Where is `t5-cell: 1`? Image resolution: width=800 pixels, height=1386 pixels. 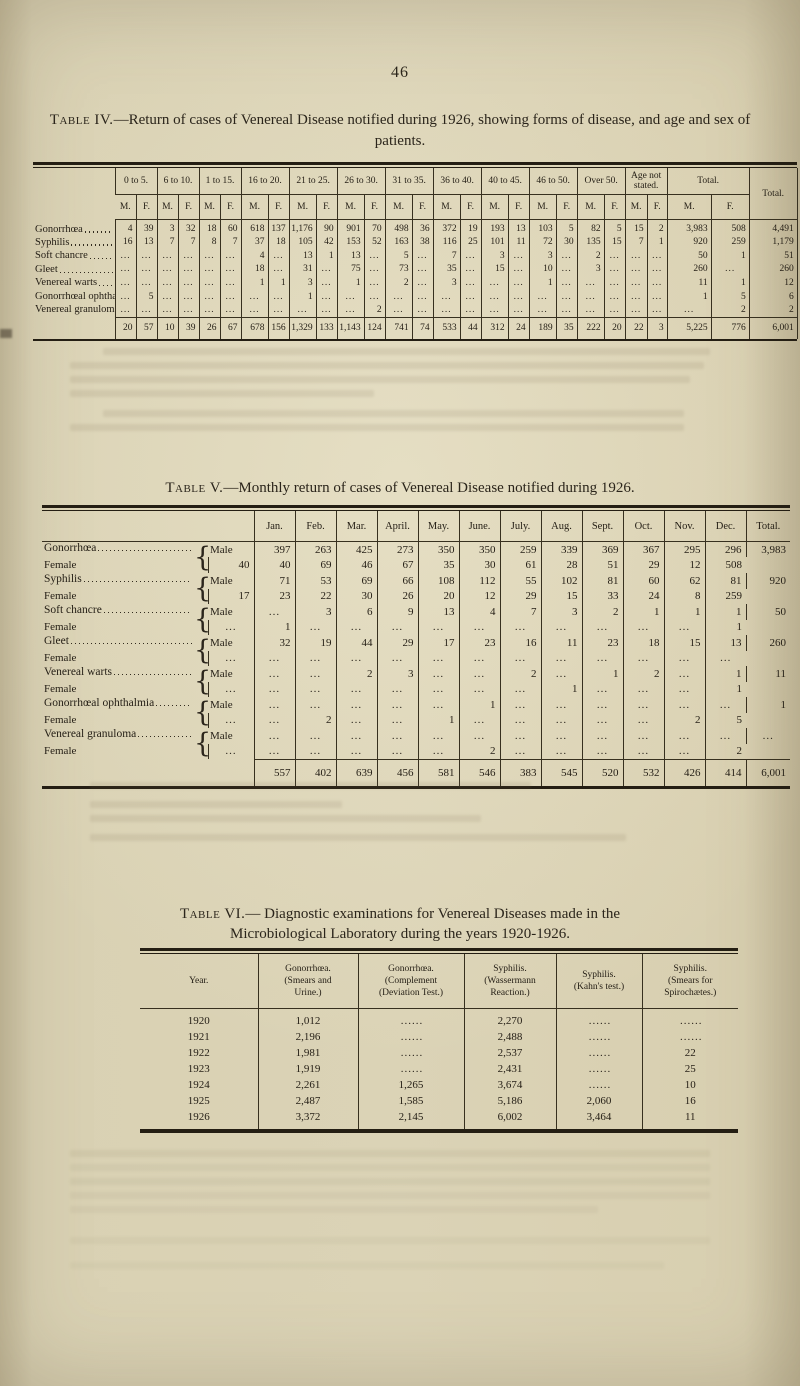
t5-cell: 1 is located at coordinates (725, 689).